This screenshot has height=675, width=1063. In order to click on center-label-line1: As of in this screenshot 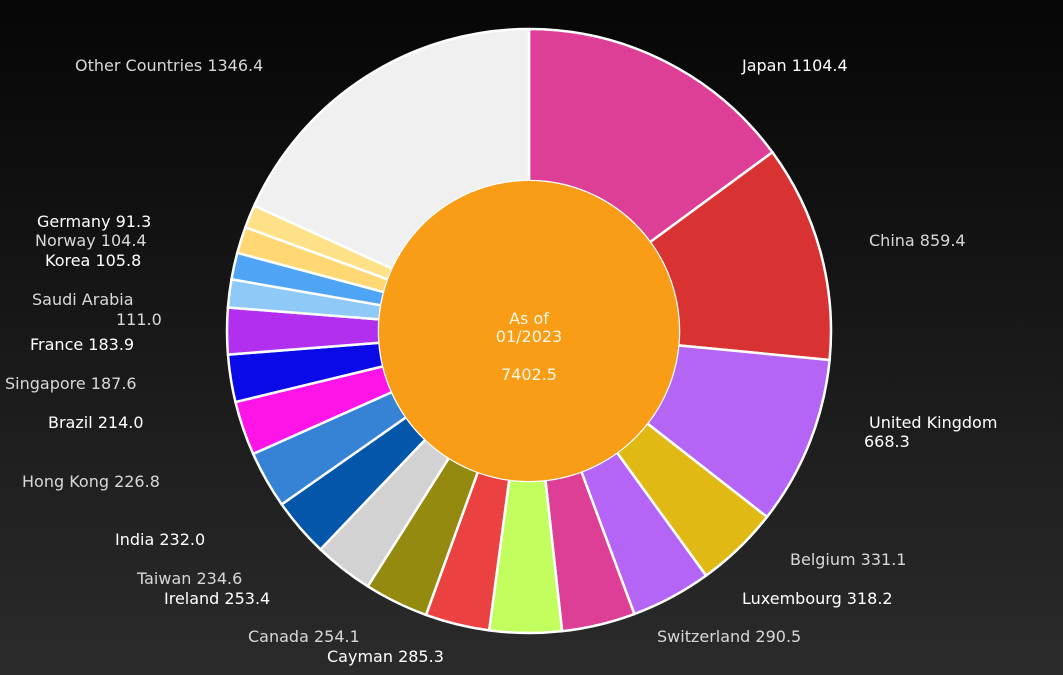, I will do `click(529, 318)`.